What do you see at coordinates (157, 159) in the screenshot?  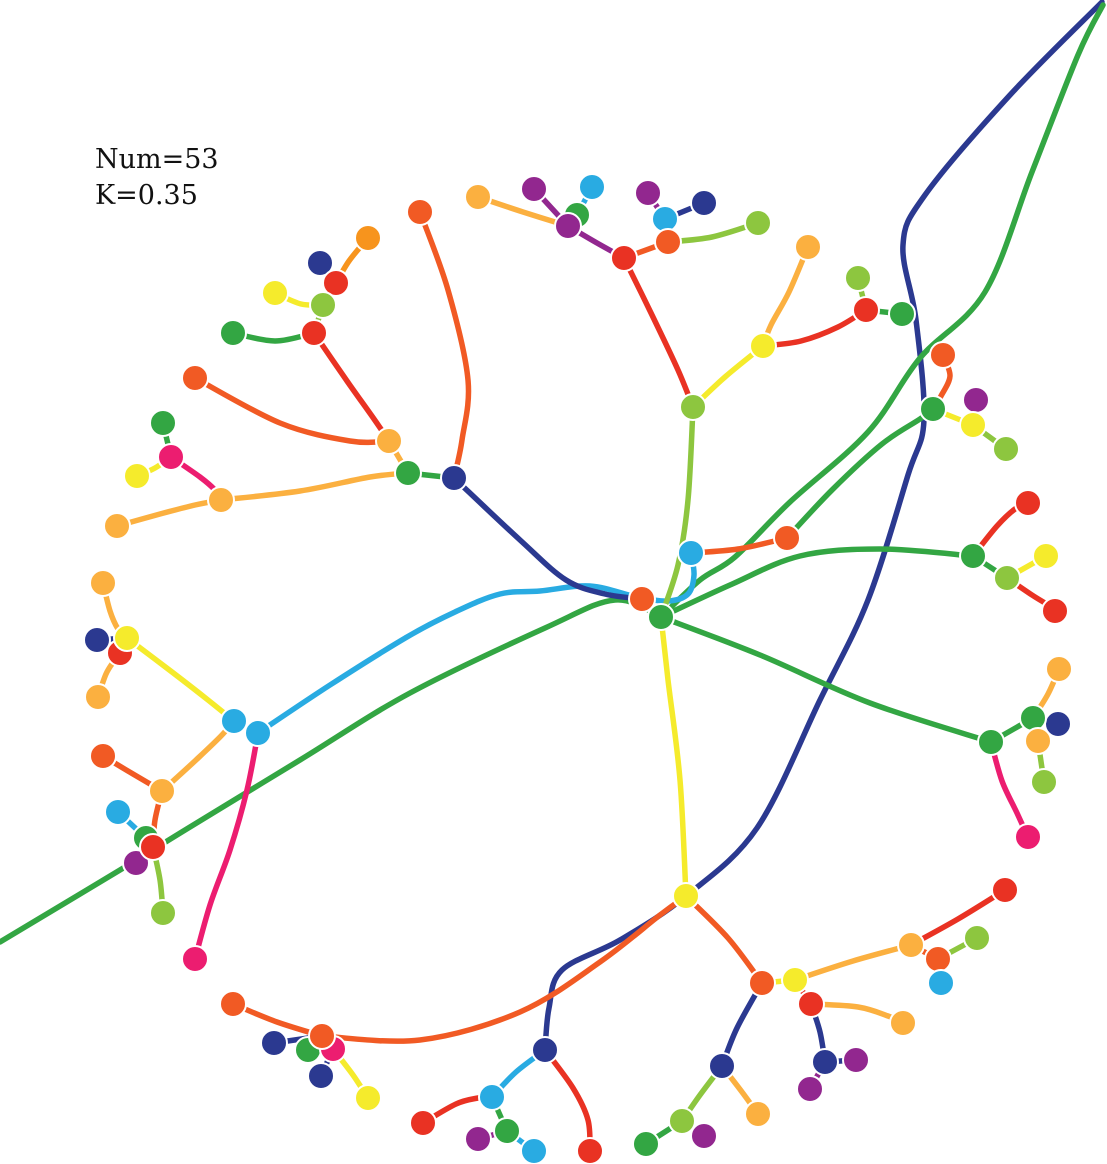 I see `num-label: Num=53` at bounding box center [157, 159].